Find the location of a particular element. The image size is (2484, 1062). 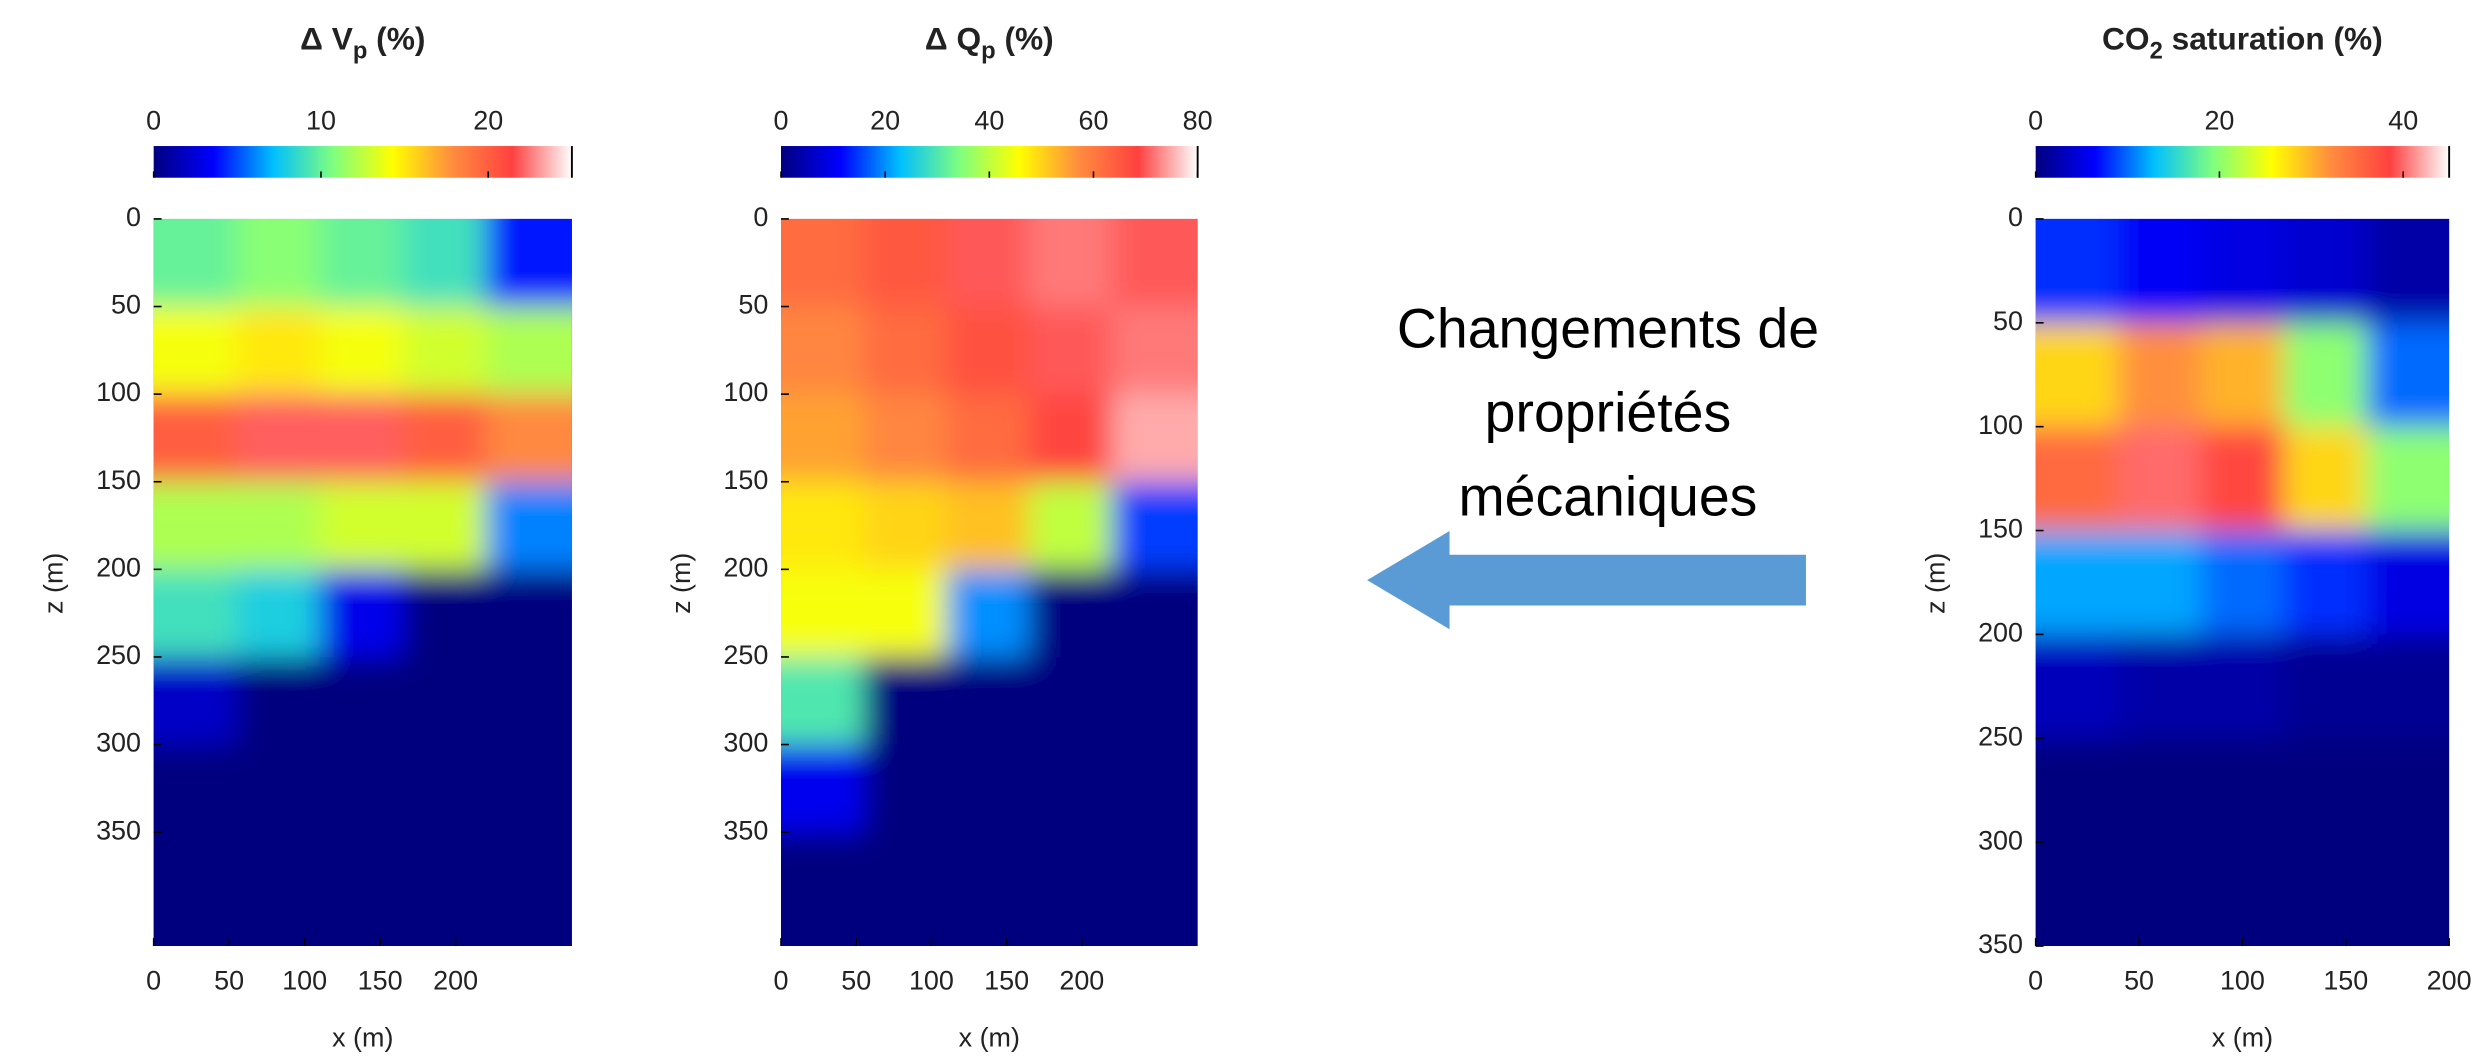

chart-title: CO2 saturation (%) is located at coordinates (2242, 43).